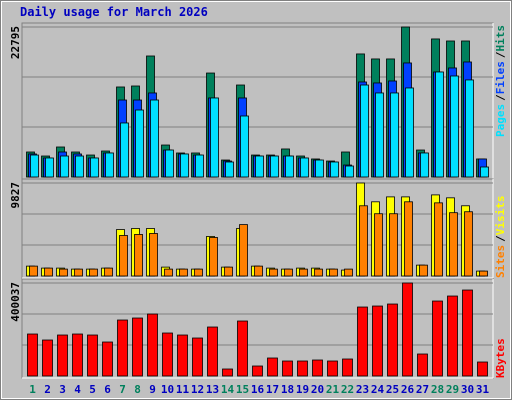 The width and height of the screenshot is (512, 400). What do you see at coordinates (15, 302) in the screenshot?
I see `y-tick-label: 400037` at bounding box center [15, 302].